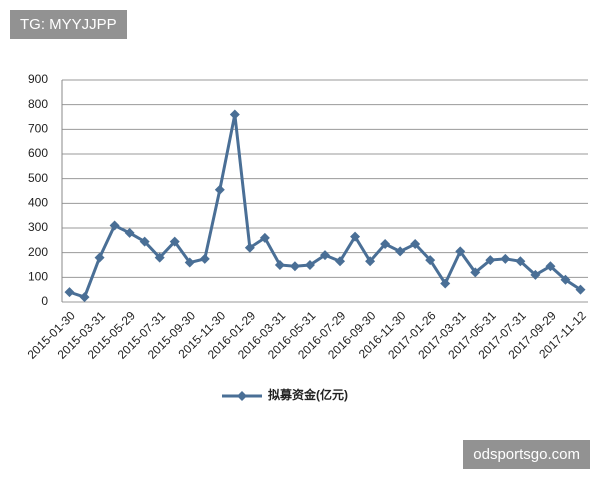  Describe the element at coordinates (38, 277) in the screenshot. I see `y-tick-label: 100` at that location.